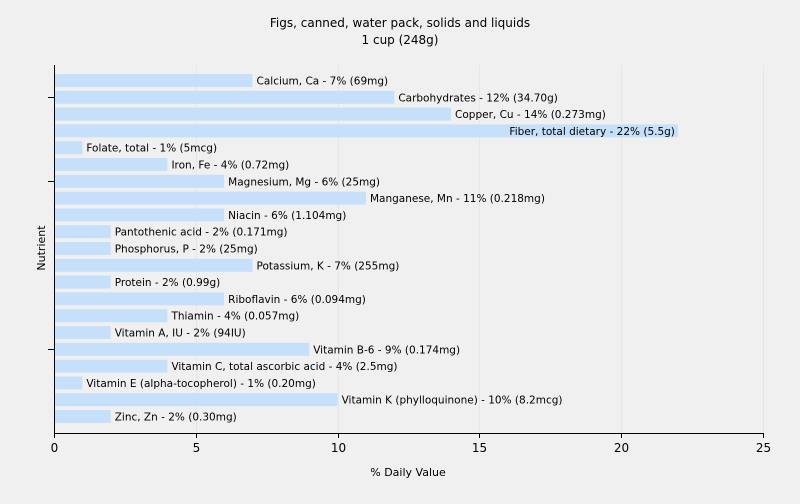 The width and height of the screenshot is (800, 504). I want to click on bar-label: Vitamin K (phylloquinone) - 10% (8.2mcg), so click(452, 401).